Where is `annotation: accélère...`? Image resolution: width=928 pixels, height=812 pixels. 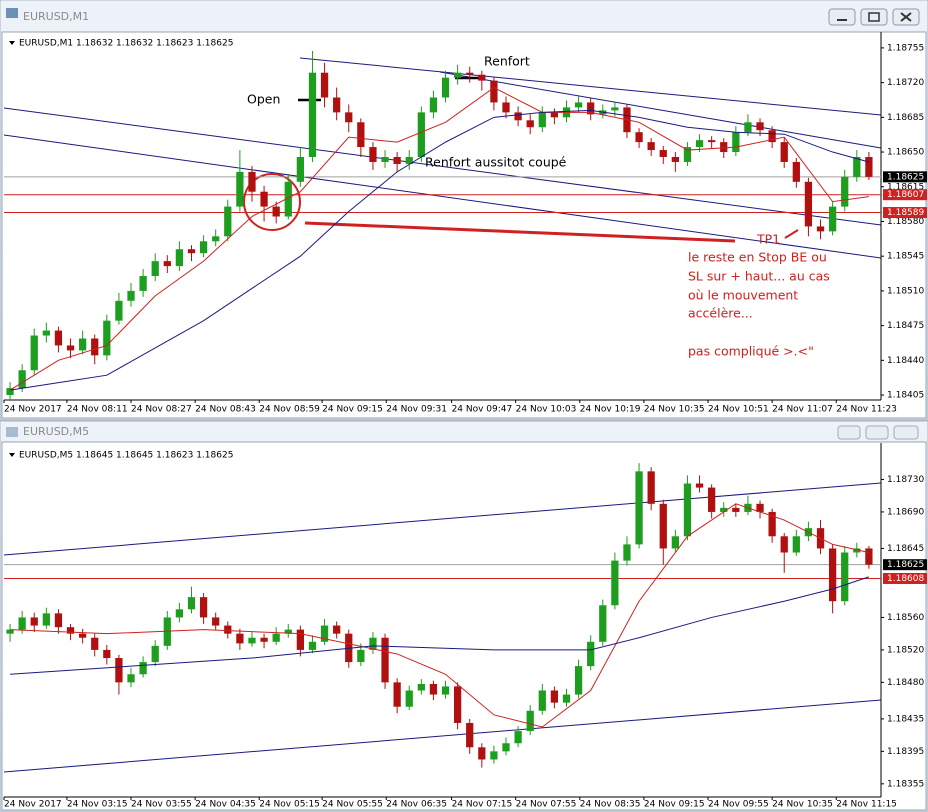
annotation: accélère... is located at coordinates (720, 313).